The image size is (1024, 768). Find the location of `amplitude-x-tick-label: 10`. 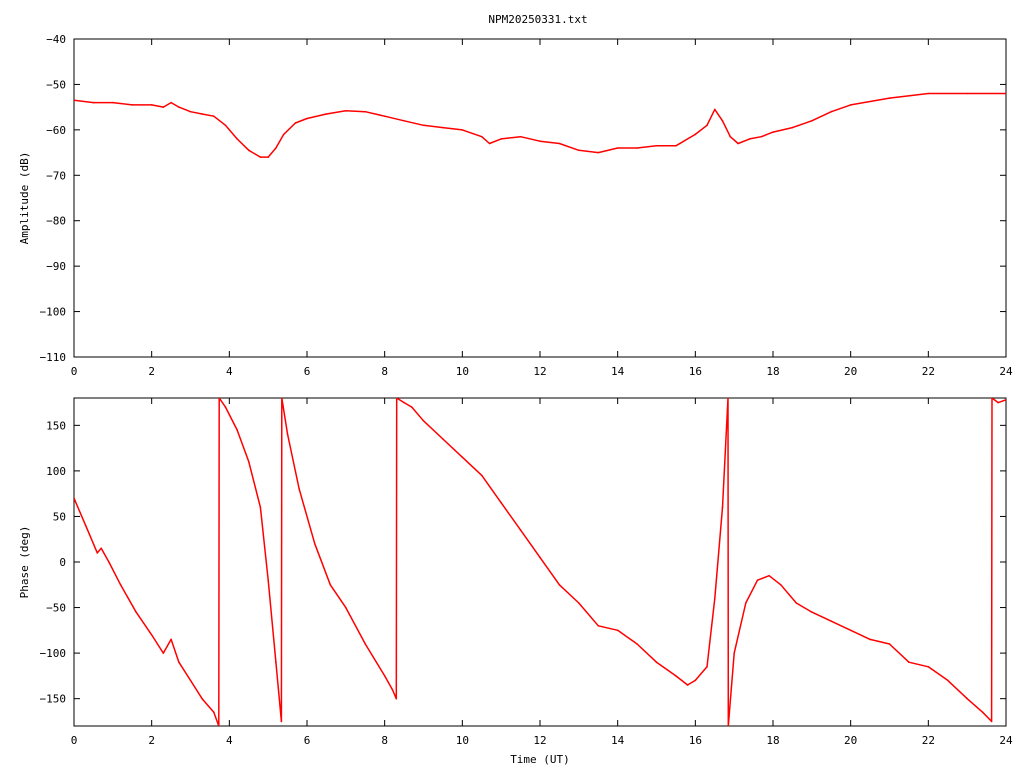

amplitude-x-tick-label: 10 is located at coordinates (462, 371).